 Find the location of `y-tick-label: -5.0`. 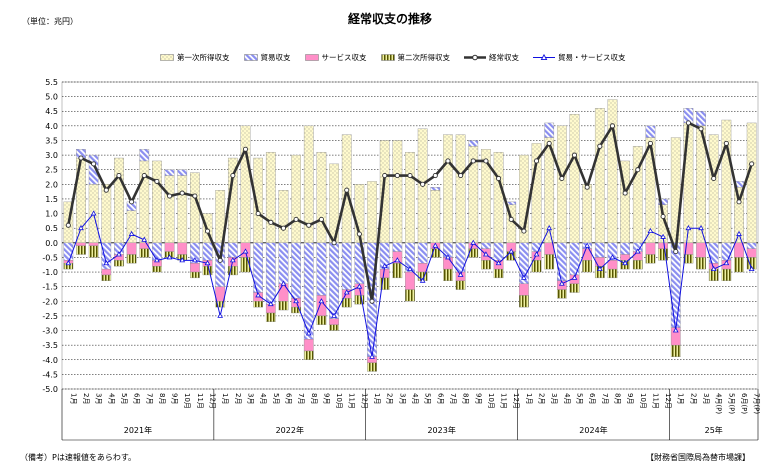

y-tick-label: -5.0 is located at coordinates (50, 389).